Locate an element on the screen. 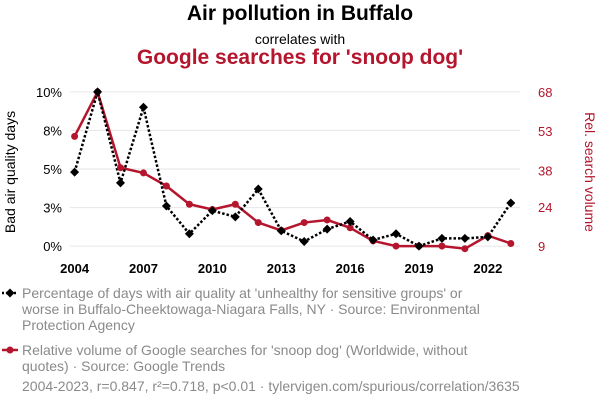  left-axis-ticks: 0% 3% 5% 8% 10% is located at coordinates (49, 169).